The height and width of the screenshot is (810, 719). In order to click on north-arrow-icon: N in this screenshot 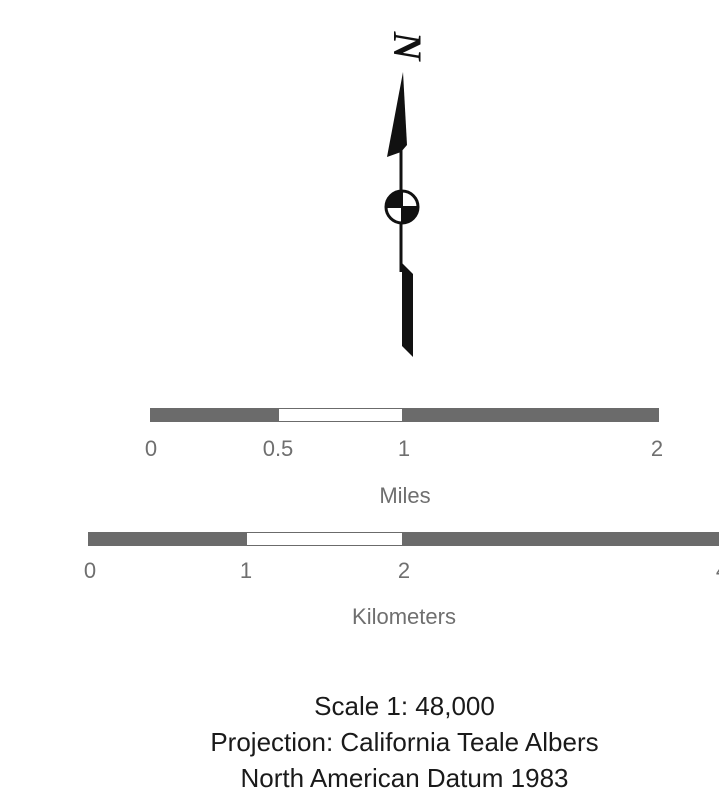, I will do `click(407, 194)`.